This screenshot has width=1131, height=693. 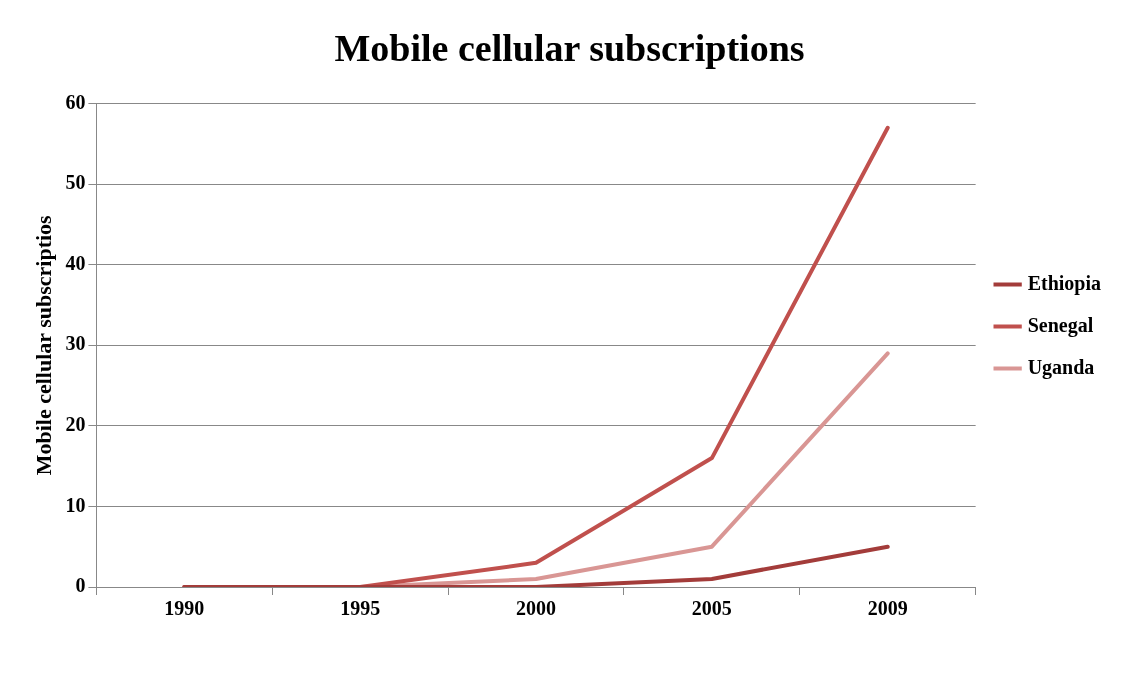 I want to click on y-tick-label: 10, so click(x=75, y=504).